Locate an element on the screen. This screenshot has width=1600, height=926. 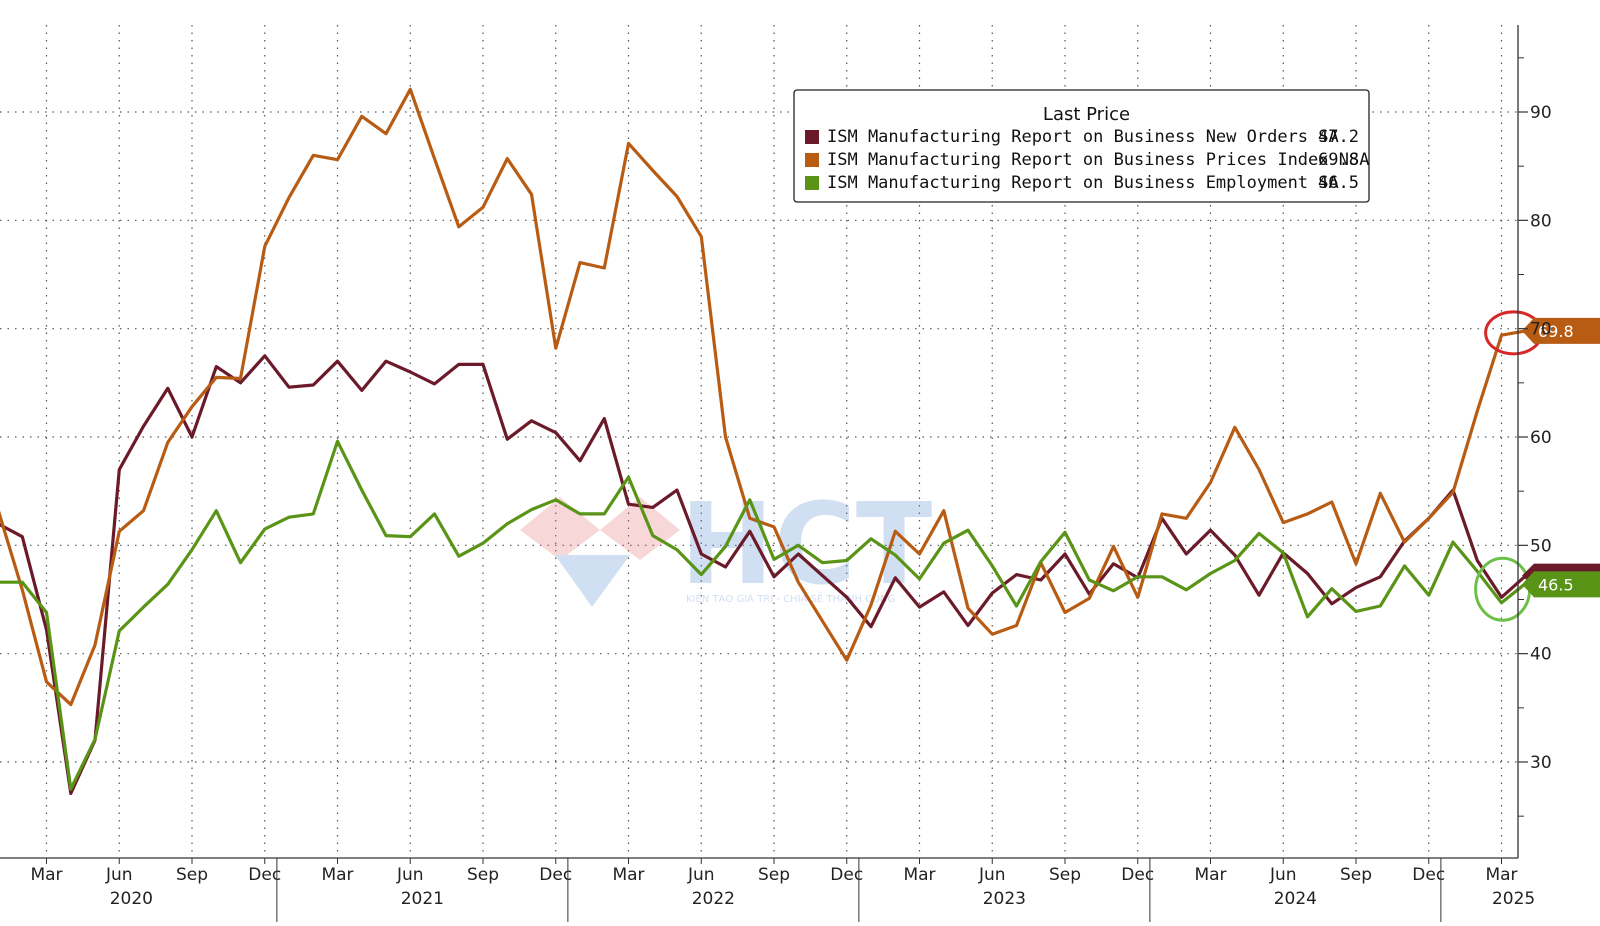
employment-badge: 46.5 is located at coordinates (1561, 584).